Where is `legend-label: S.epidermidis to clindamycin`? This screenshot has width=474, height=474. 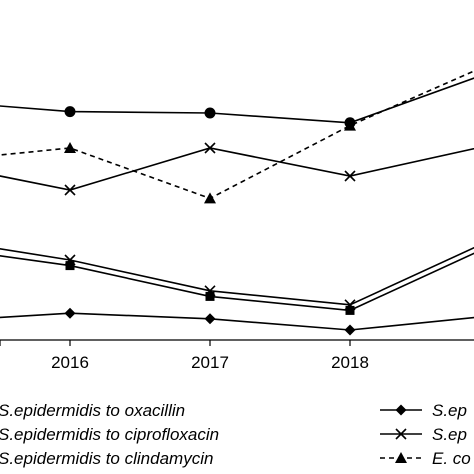
legend-label: S.epidermidis to clindamycin is located at coordinates (106, 458).